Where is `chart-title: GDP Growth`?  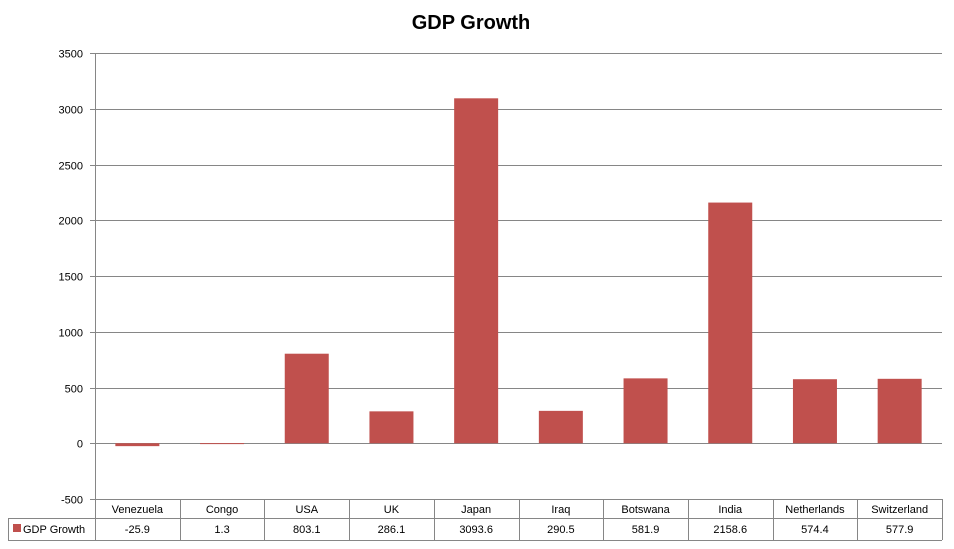 chart-title: GDP Growth is located at coordinates (471, 23).